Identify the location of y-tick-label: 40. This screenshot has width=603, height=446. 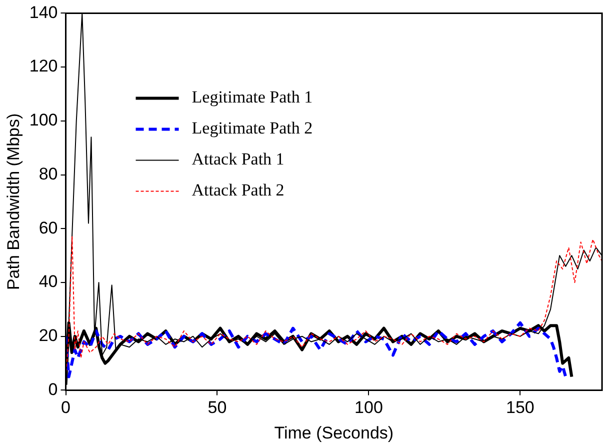
(48, 282).